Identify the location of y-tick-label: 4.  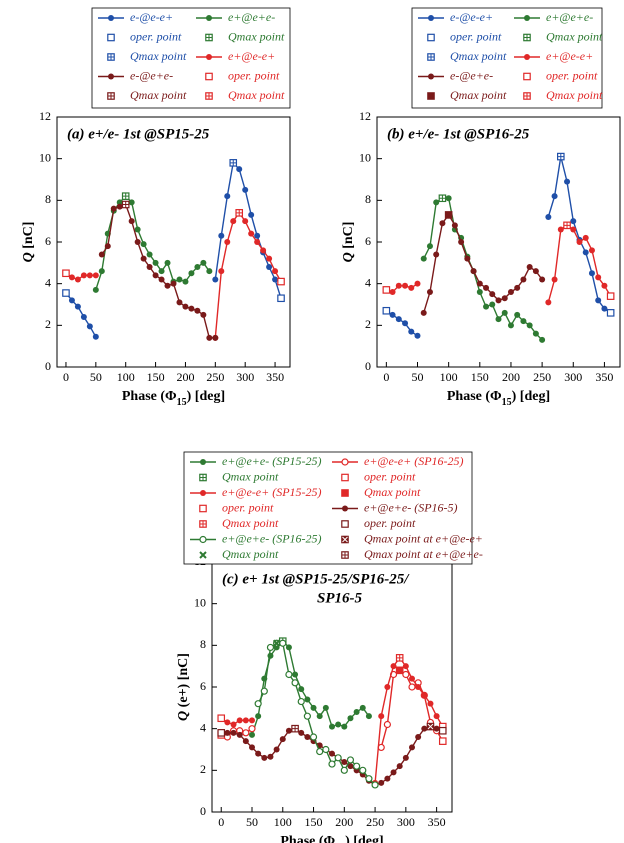
(368, 282).